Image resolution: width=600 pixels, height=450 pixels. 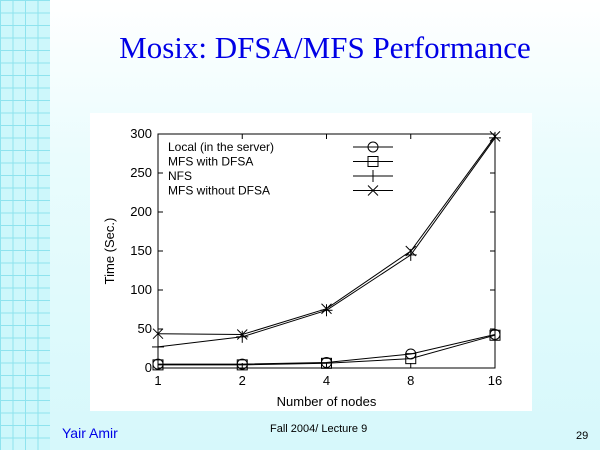 I want to click on legend-label: MFS with DFSA, so click(x=210, y=162).